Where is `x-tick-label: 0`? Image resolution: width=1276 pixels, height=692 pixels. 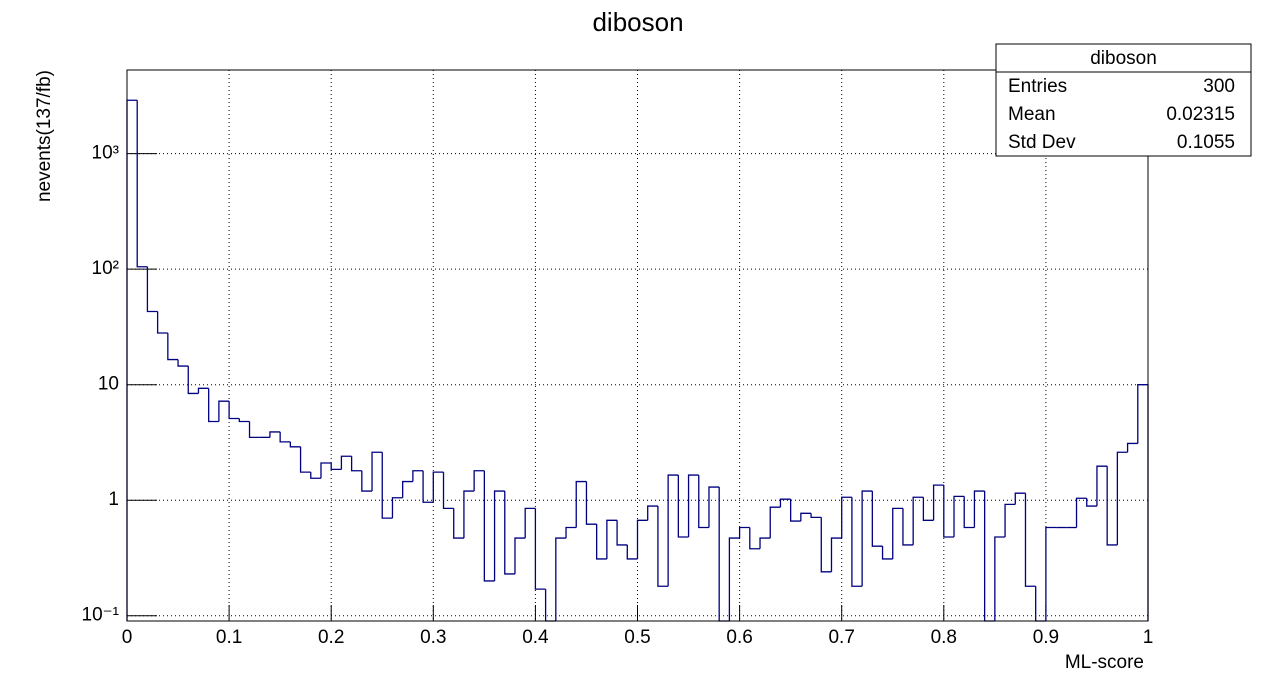
x-tick-label: 0 is located at coordinates (127, 637).